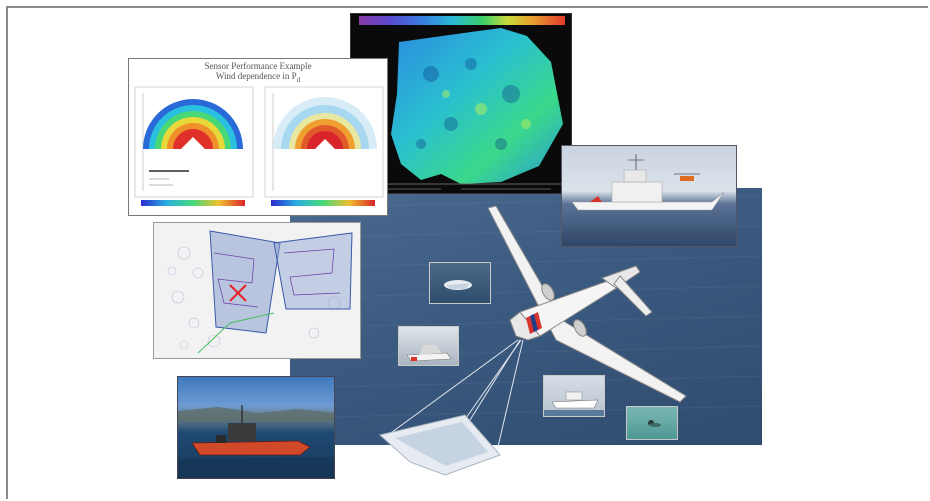  Describe the element at coordinates (451, 407) in the screenshot. I see `sensor-beam` at that location.